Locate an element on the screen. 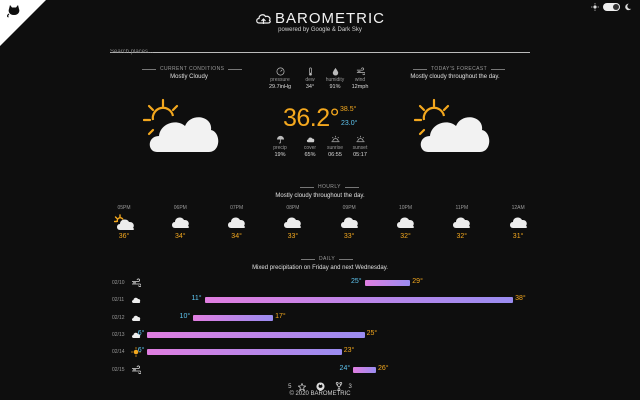 This screenshot has width=640, height=400. footer-stats: 5 3 is located at coordinates (320, 386).